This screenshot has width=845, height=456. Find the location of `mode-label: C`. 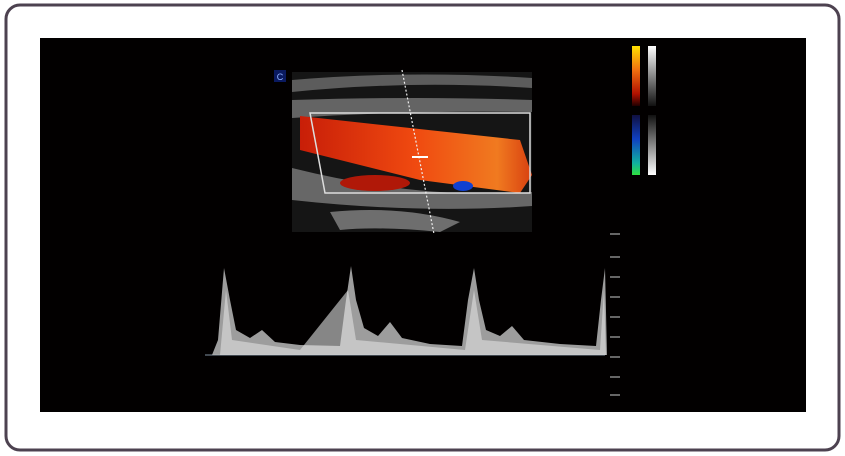

mode-label: C is located at coordinates (280, 77).